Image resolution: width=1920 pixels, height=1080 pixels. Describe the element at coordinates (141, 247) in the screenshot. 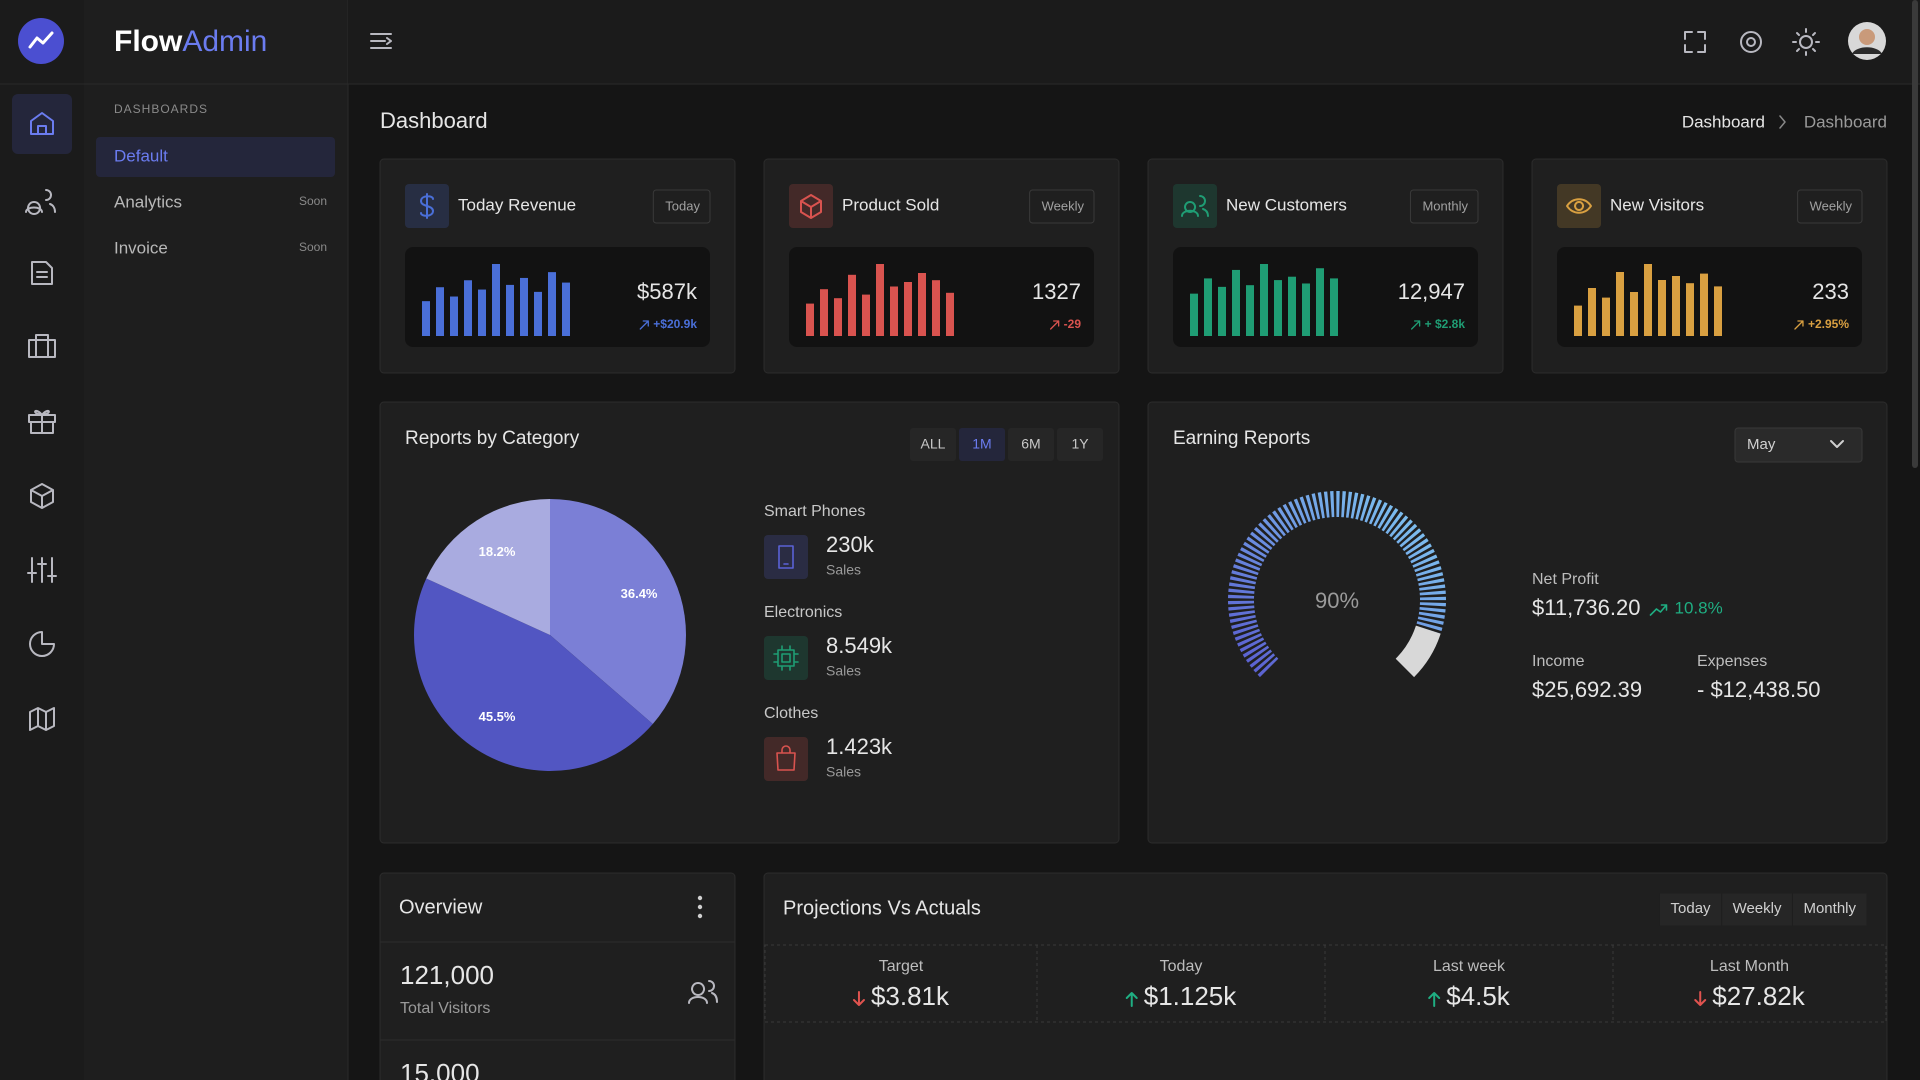

I see `nav-item: Invoice` at that location.